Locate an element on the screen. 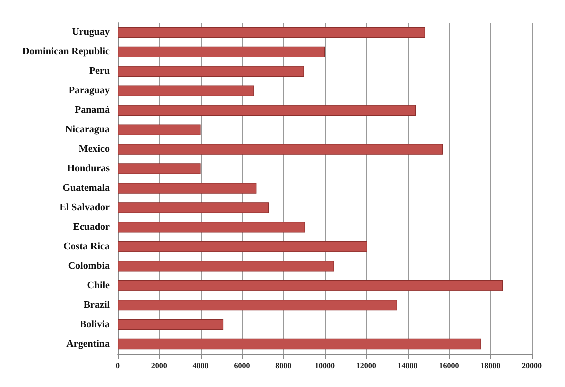 Image resolution: width=565 pixels, height=387 pixels. x-tick-label: 0 is located at coordinates (118, 366).